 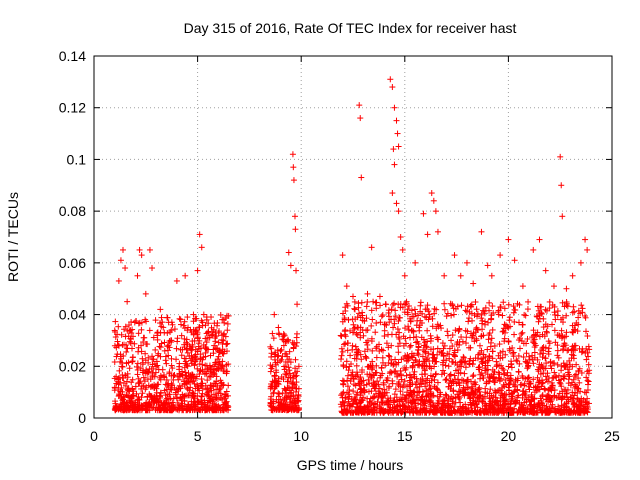 What do you see at coordinates (72, 108) in the screenshot?
I see `y-tick-label: 0.12` at bounding box center [72, 108].